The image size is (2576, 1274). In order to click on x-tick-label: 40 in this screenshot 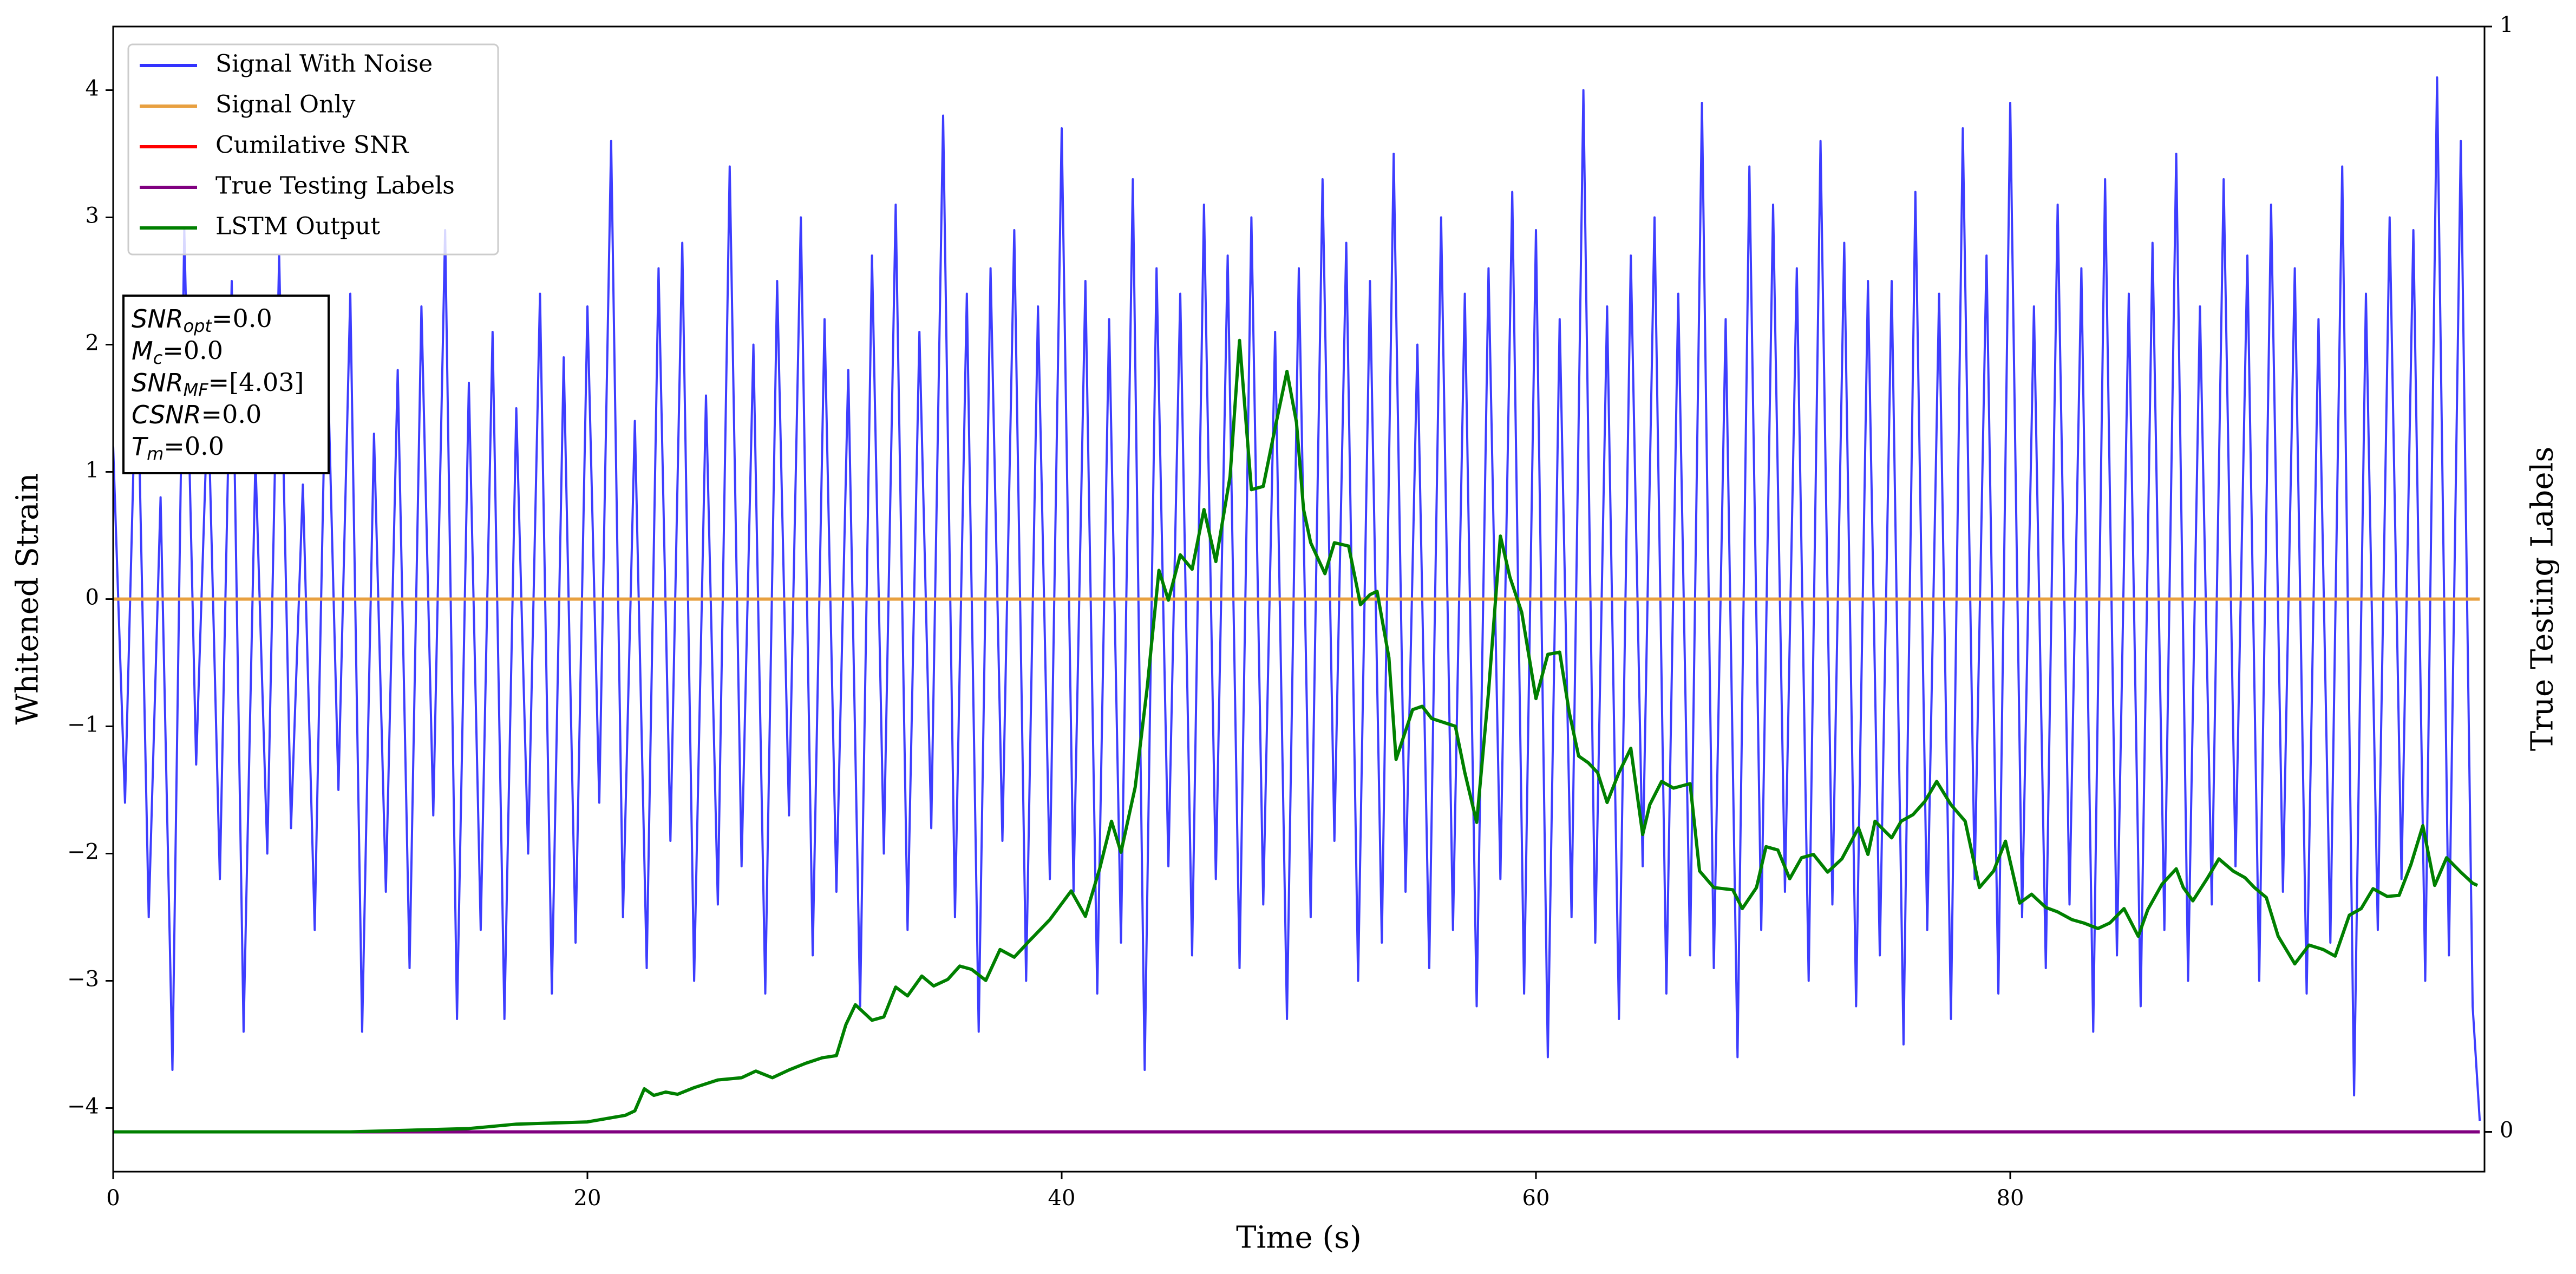, I will do `click(1062, 1198)`.